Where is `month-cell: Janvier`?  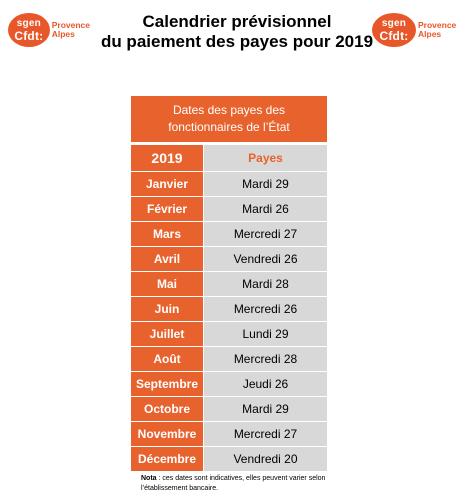 month-cell: Janvier is located at coordinates (167, 184).